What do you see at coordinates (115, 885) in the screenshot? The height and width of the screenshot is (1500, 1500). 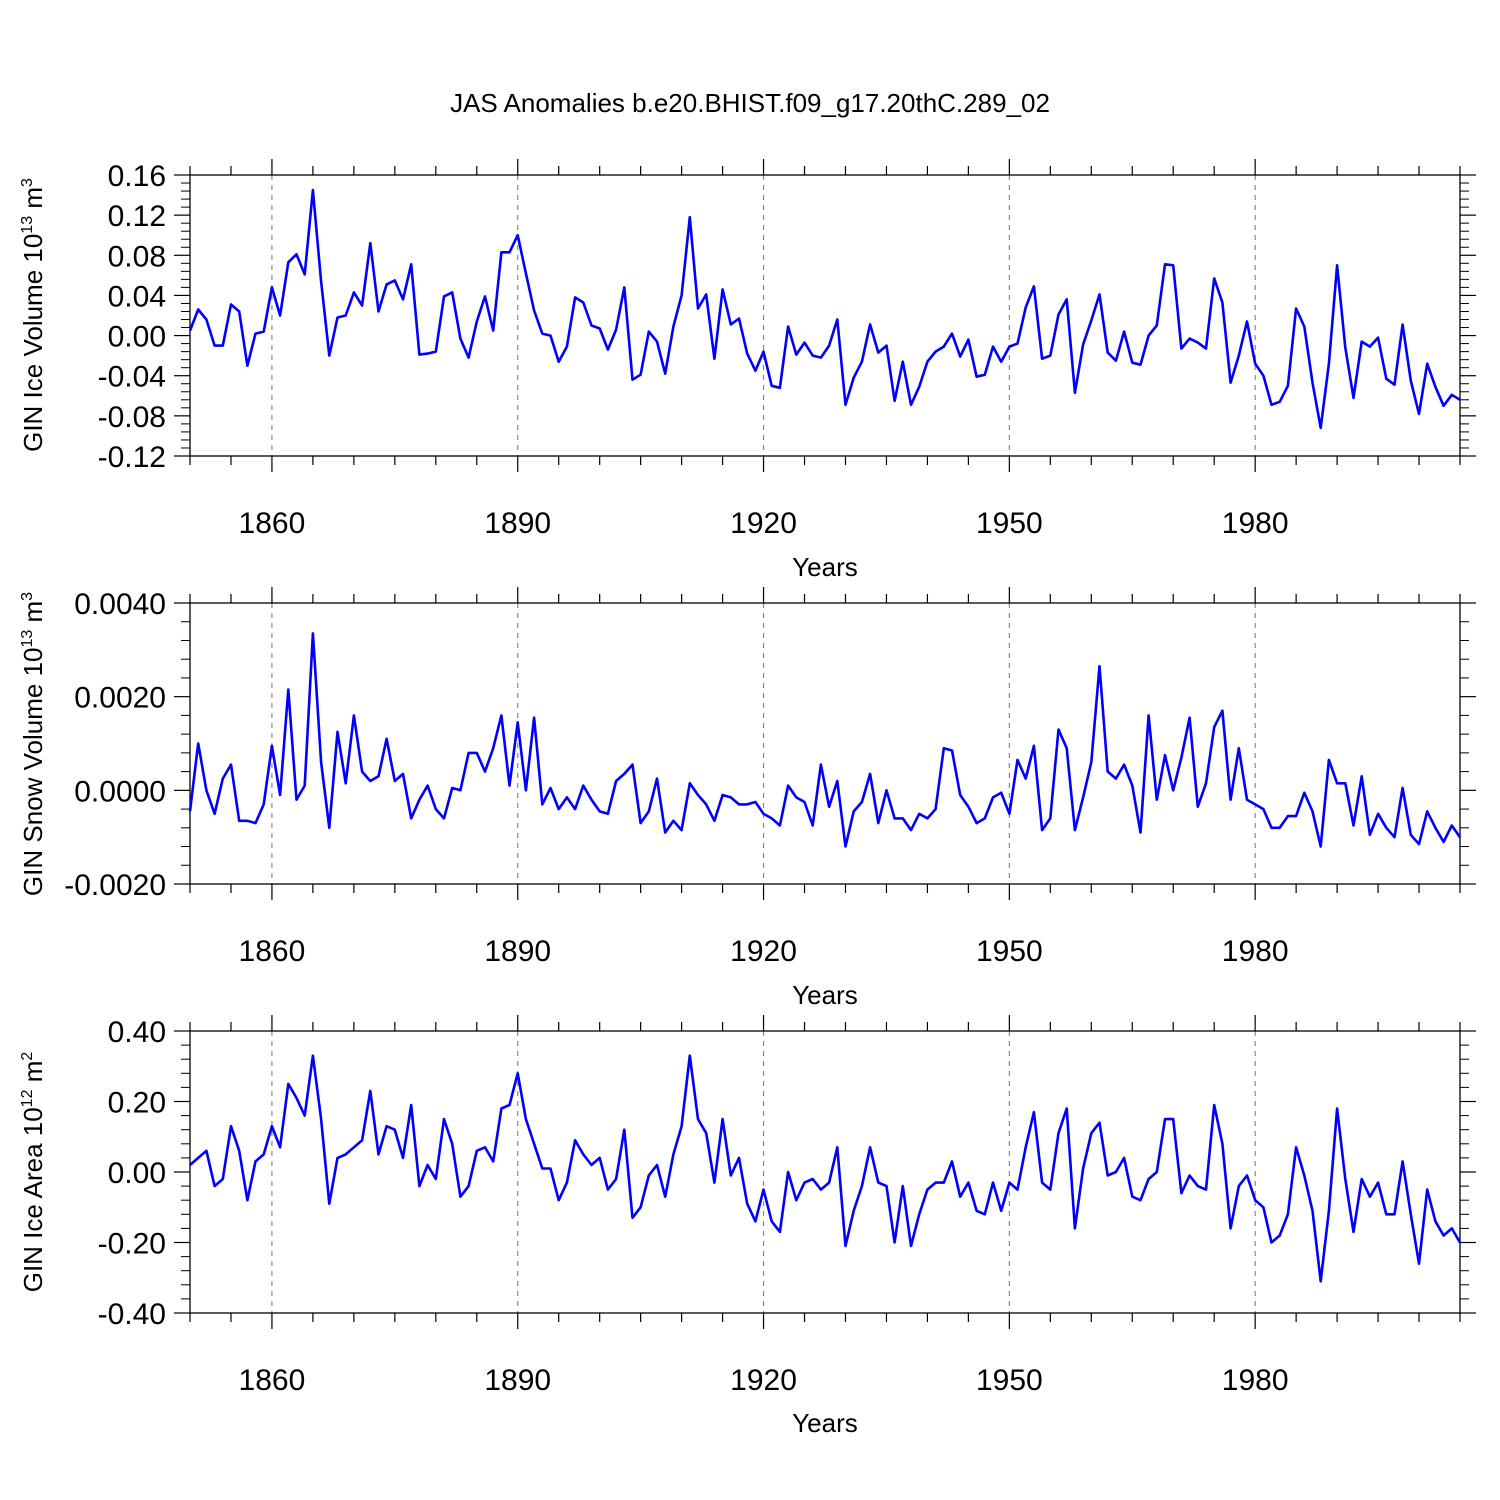 I see `y-tick-label: -0.0020` at bounding box center [115, 885].